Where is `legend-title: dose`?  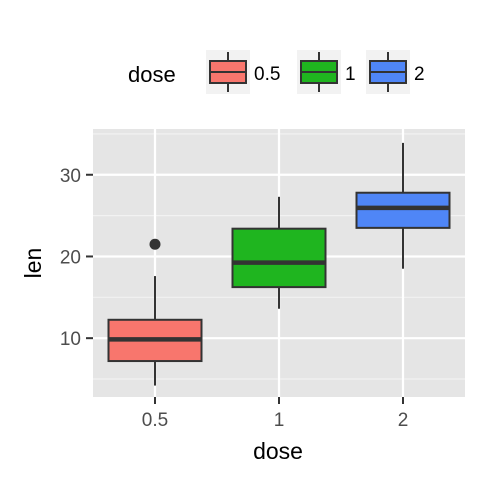
legend-title: dose is located at coordinates (152, 74).